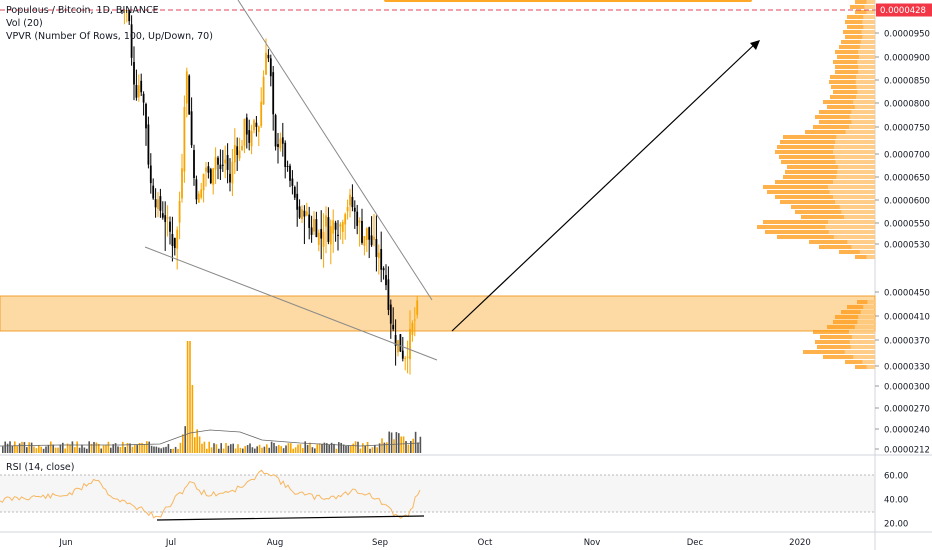 The width and height of the screenshot is (932, 550). Describe the element at coordinates (82, 10) in the screenshot. I see `symbol-legend: Populous / Bitcoin, 1D, BINANCE` at that location.